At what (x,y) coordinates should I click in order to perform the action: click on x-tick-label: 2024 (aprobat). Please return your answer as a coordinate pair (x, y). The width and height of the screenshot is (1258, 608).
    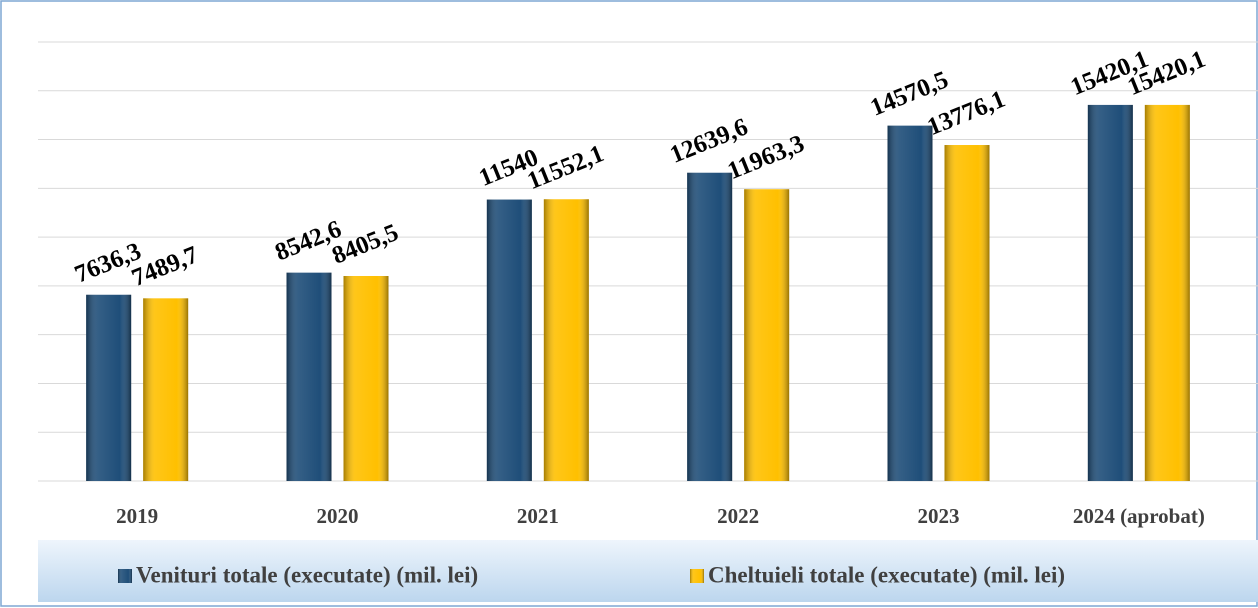
    Looking at the image, I should click on (1139, 516).